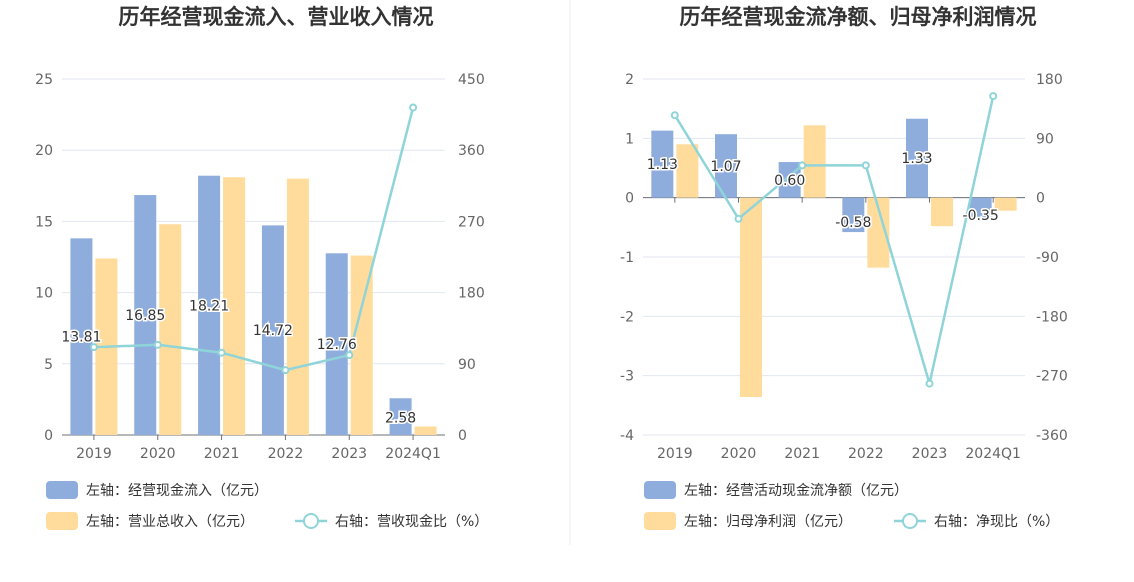  Describe the element at coordinates (44, 222) in the screenshot. I see `left-axis-tick-label: 15` at that location.